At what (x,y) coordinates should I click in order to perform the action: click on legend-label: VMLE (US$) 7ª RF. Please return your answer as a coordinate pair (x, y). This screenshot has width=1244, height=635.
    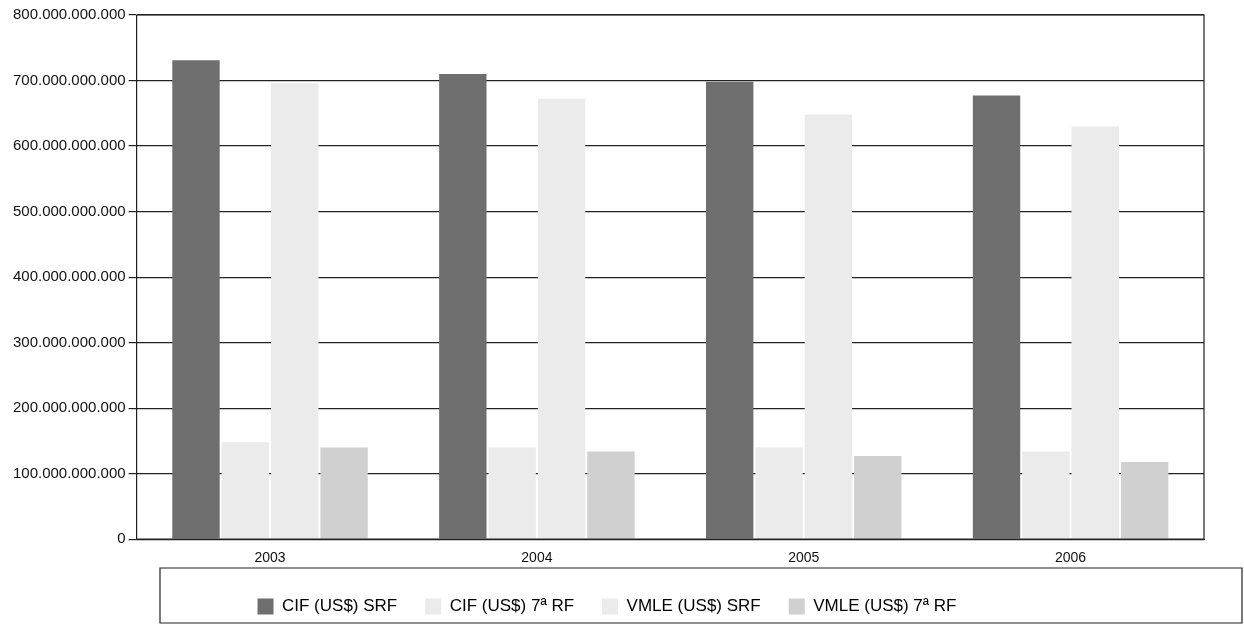
    Looking at the image, I should click on (885, 606).